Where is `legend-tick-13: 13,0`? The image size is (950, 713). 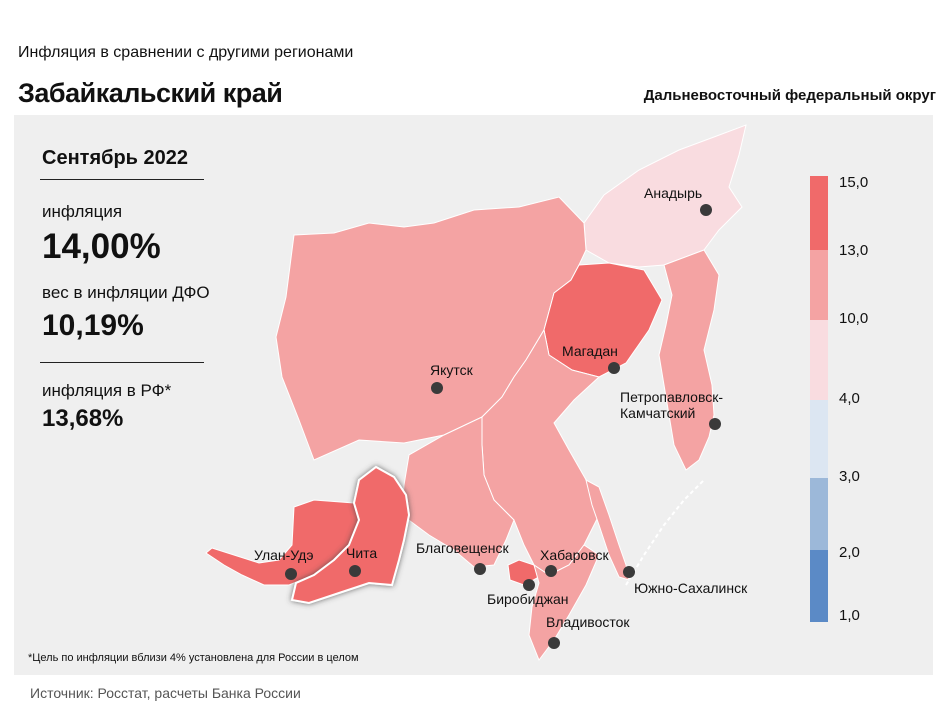 legend-tick-13: 13,0 is located at coordinates (853, 250).